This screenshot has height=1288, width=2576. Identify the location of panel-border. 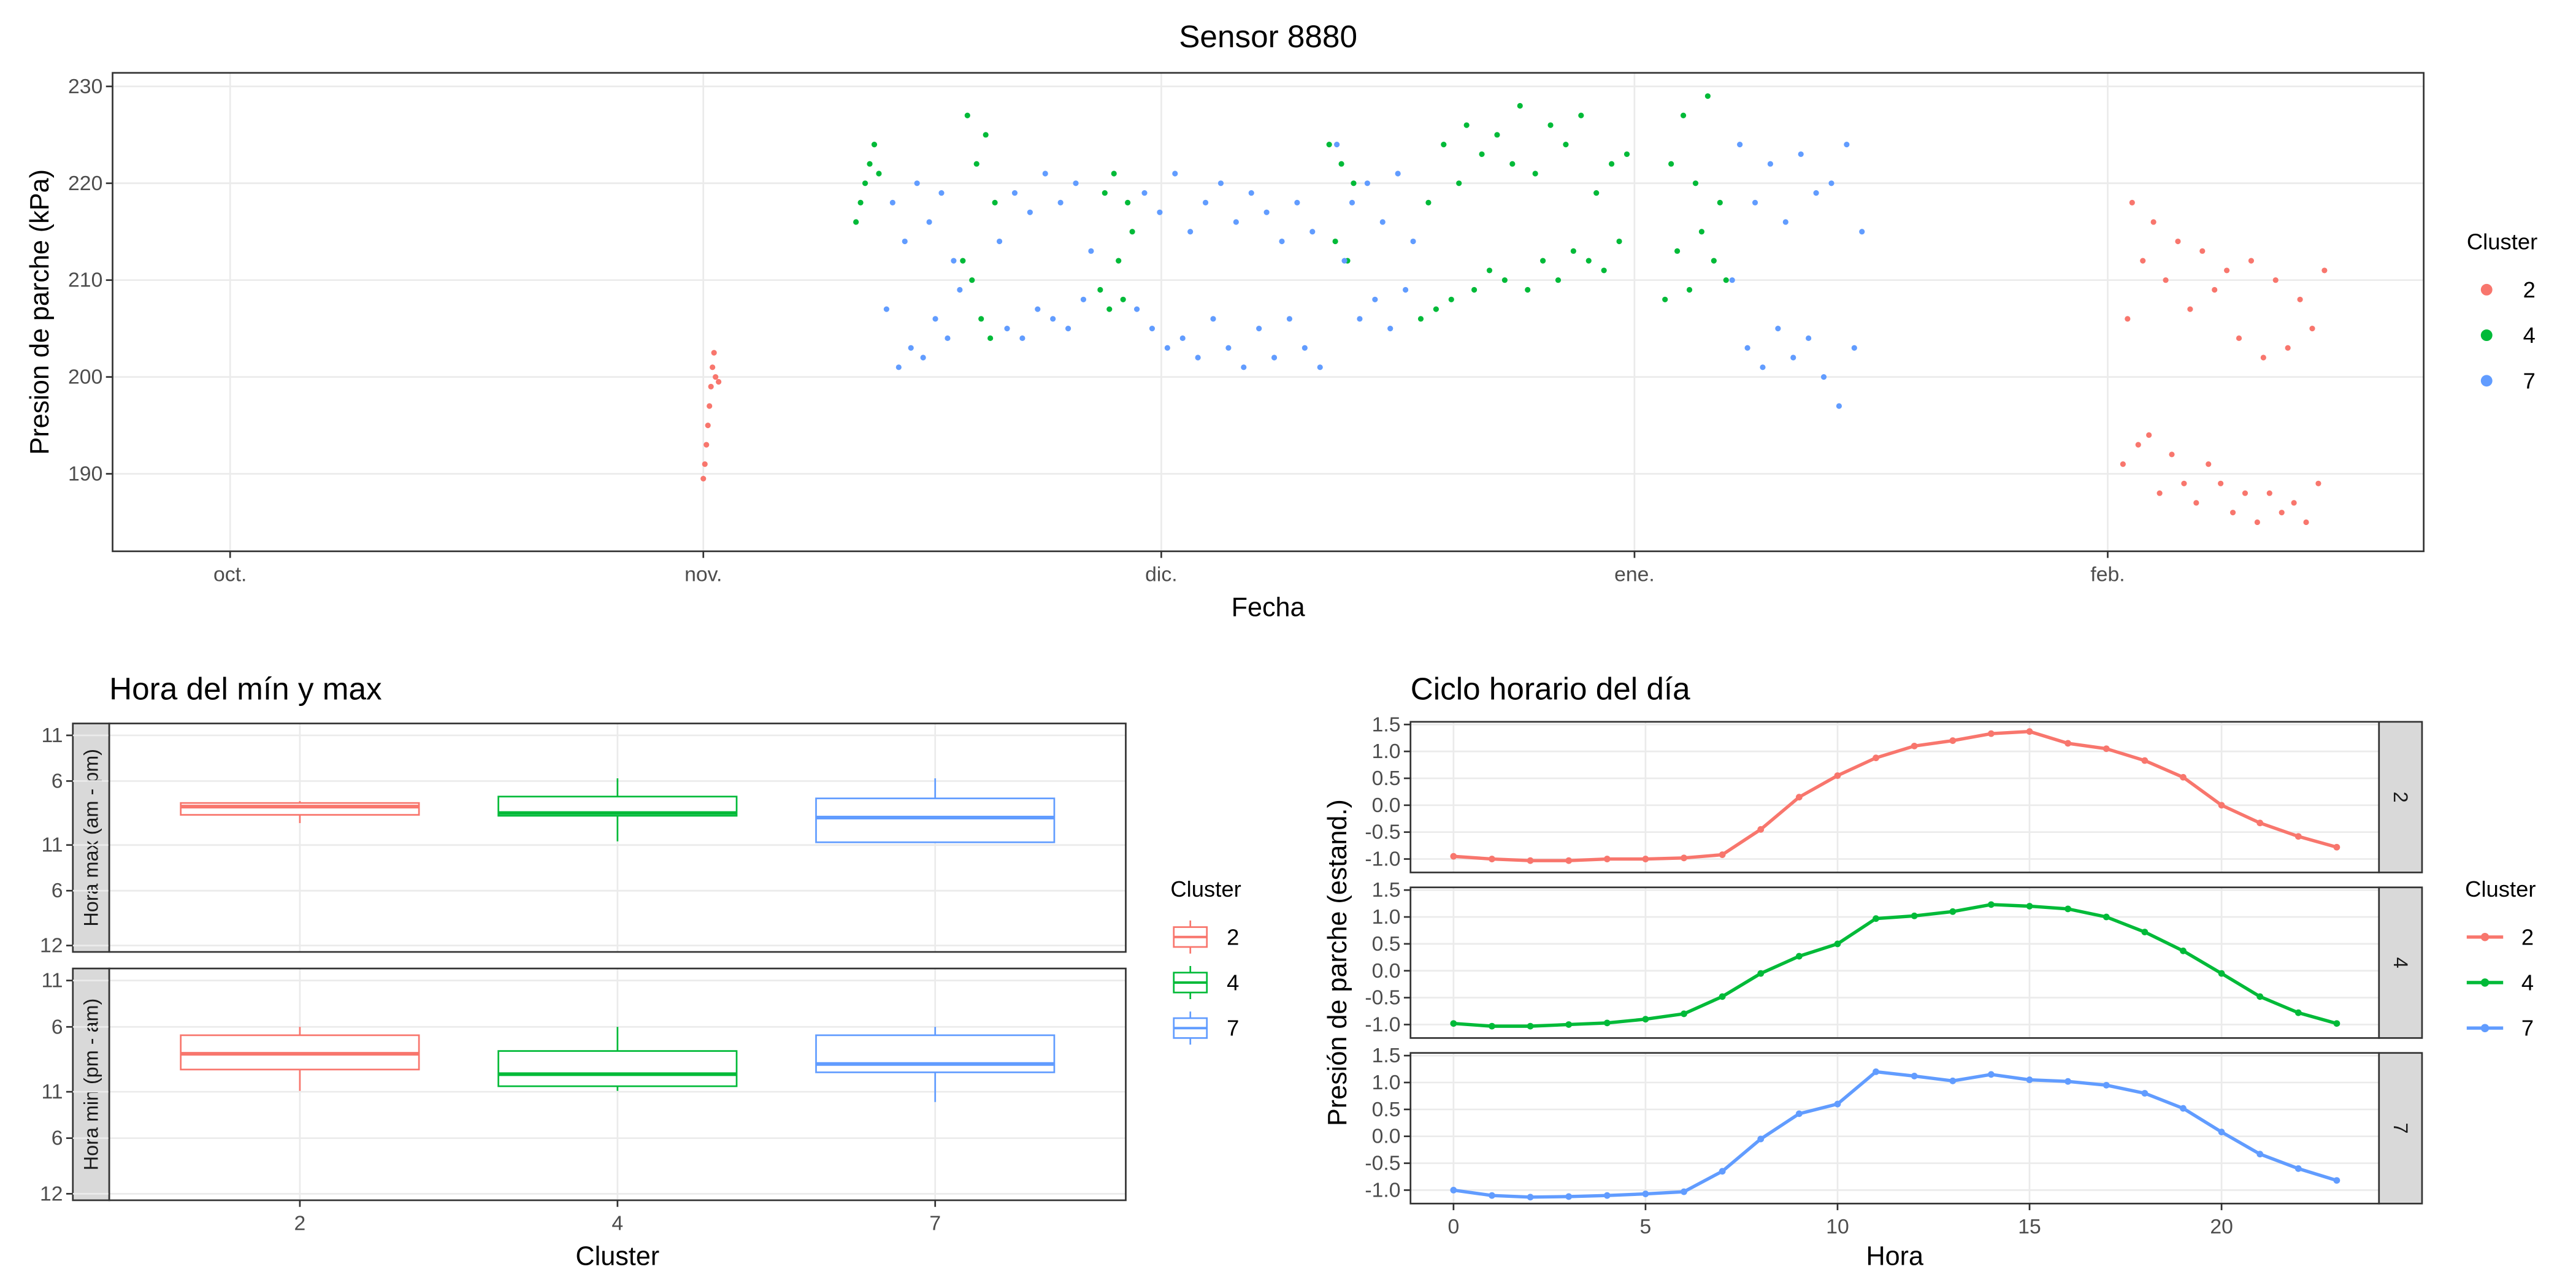
(617, 838).